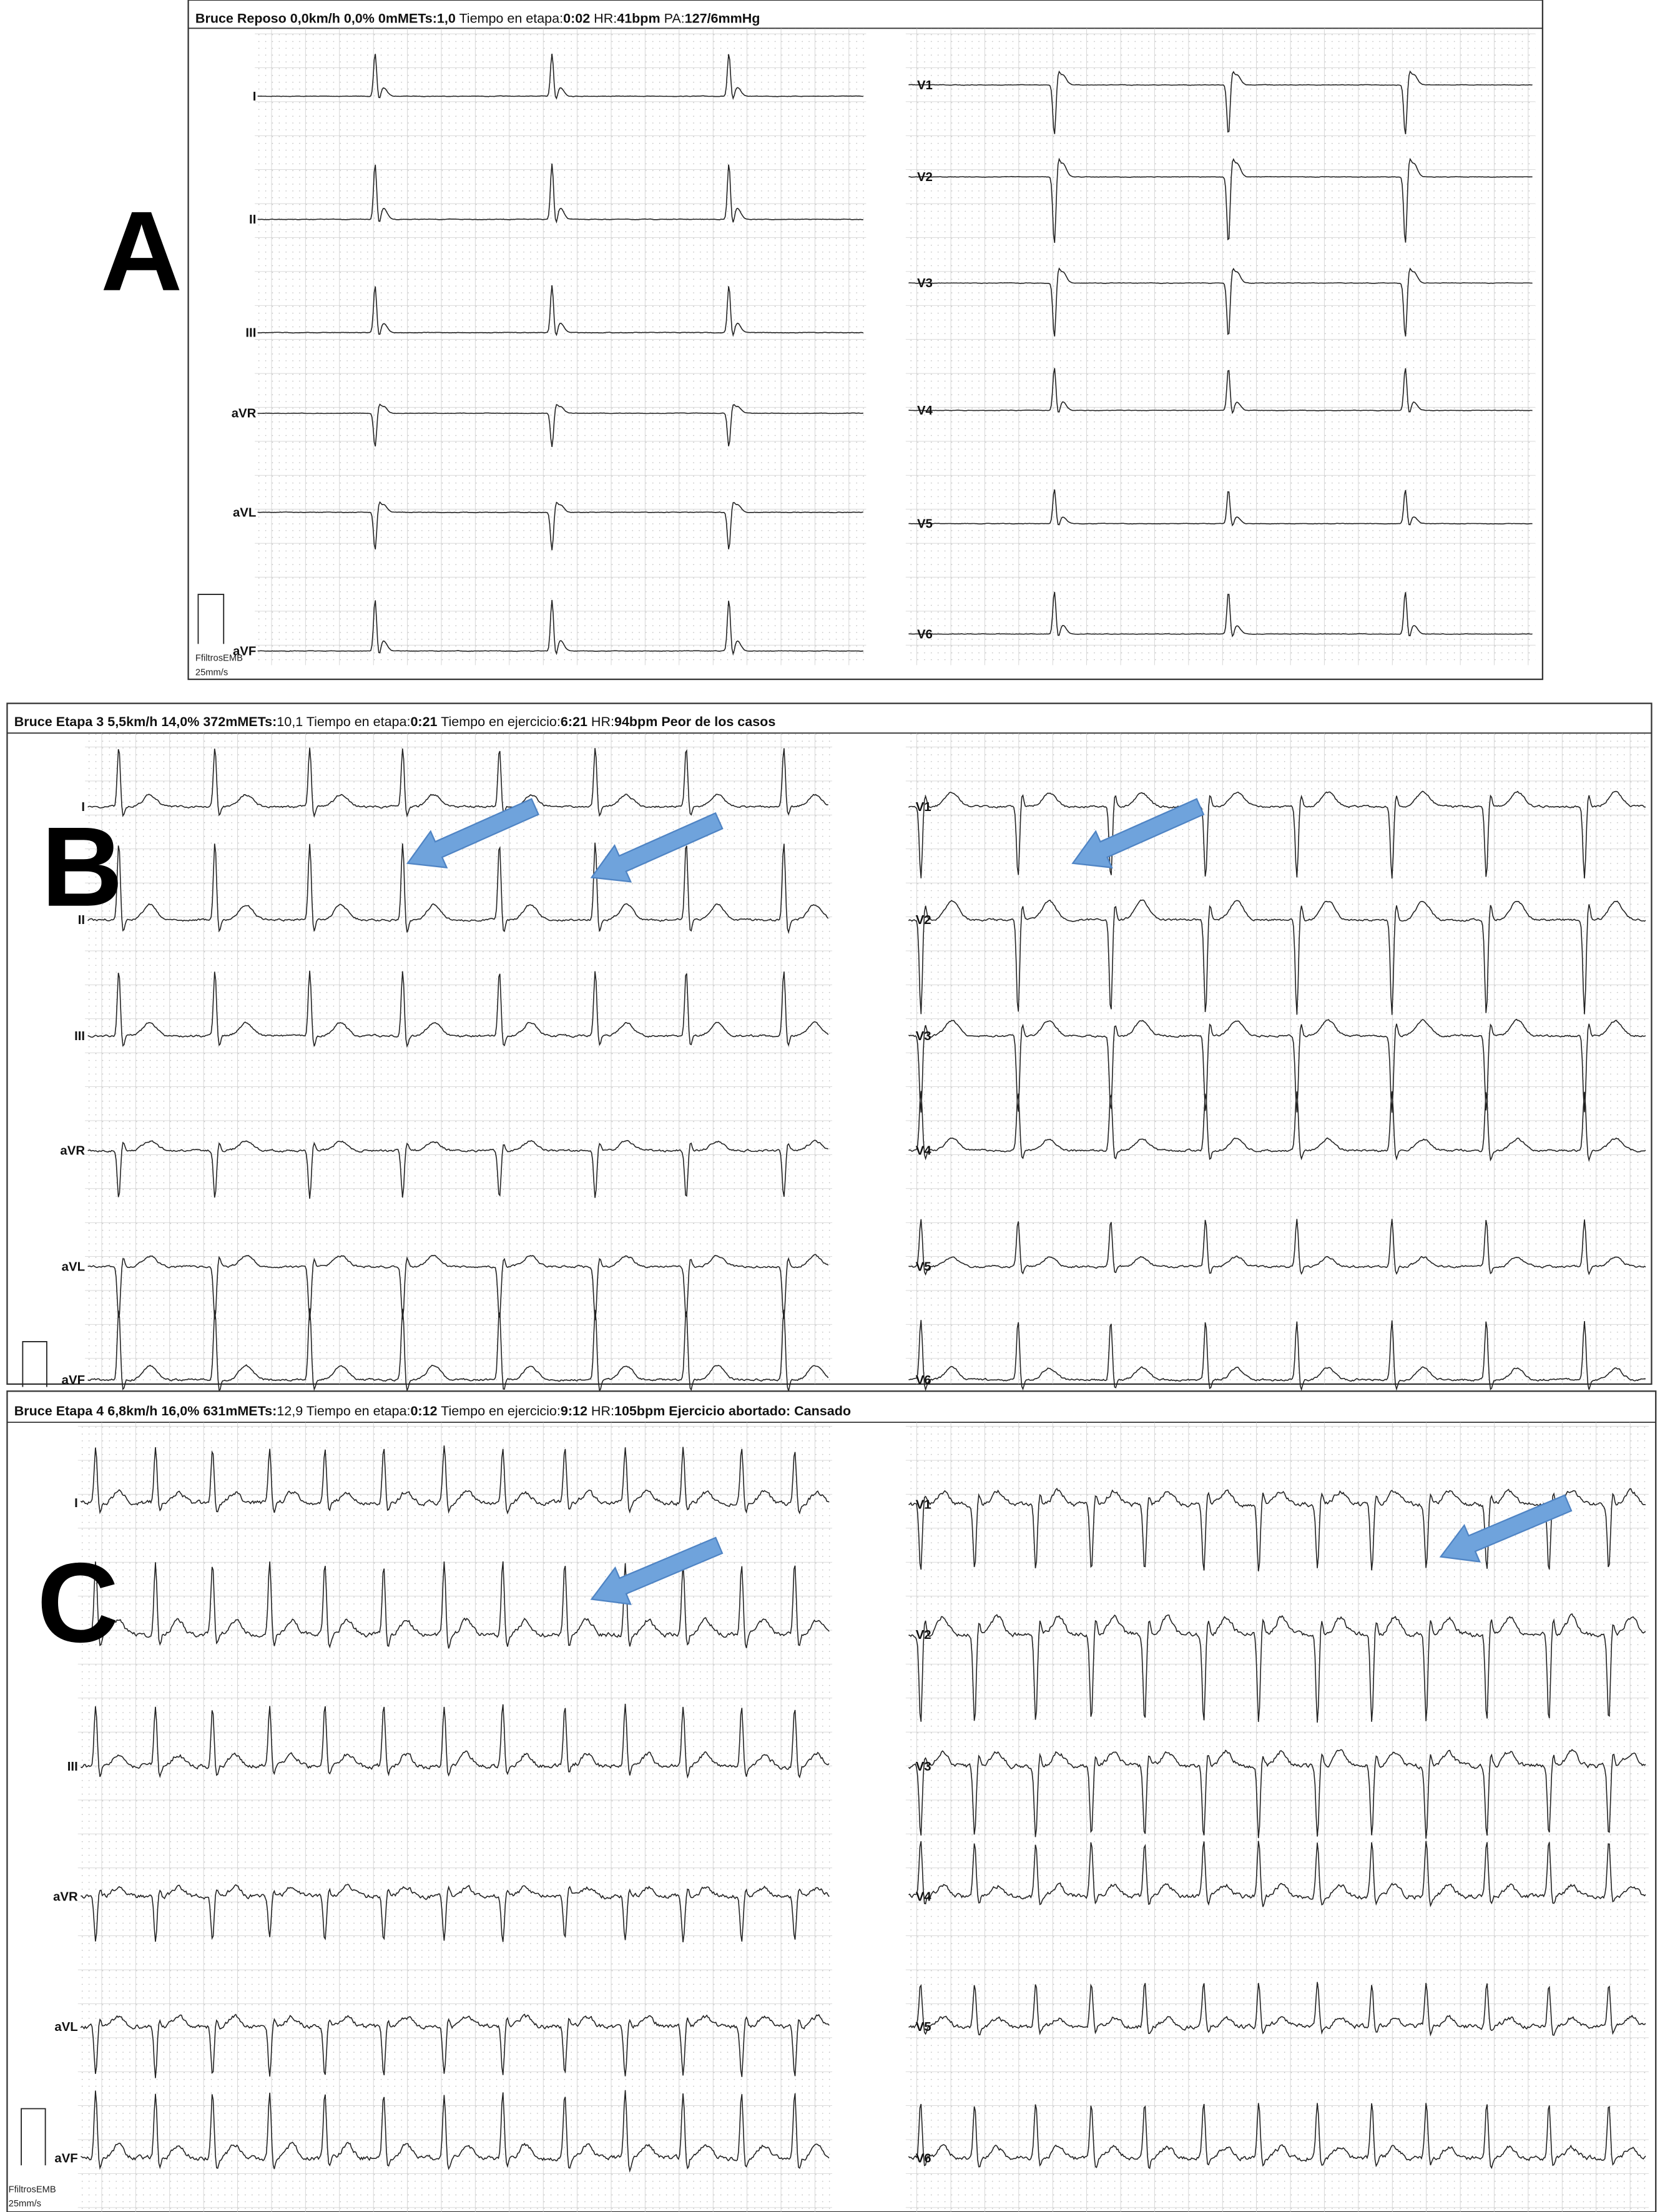 Image resolution: width=1670 pixels, height=2212 pixels. I want to click on header-segment: 10,1, so click(290, 721).